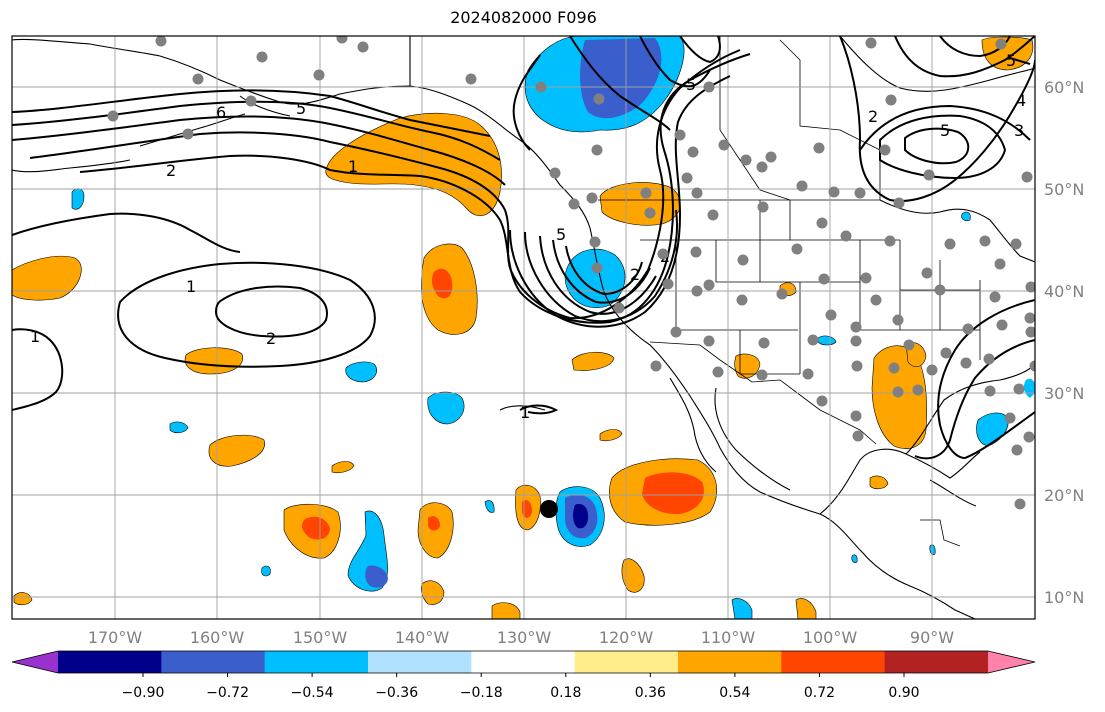 The height and width of the screenshot is (712, 1105). I want to click on colorbar-tick-label: 0.36, so click(650, 693).